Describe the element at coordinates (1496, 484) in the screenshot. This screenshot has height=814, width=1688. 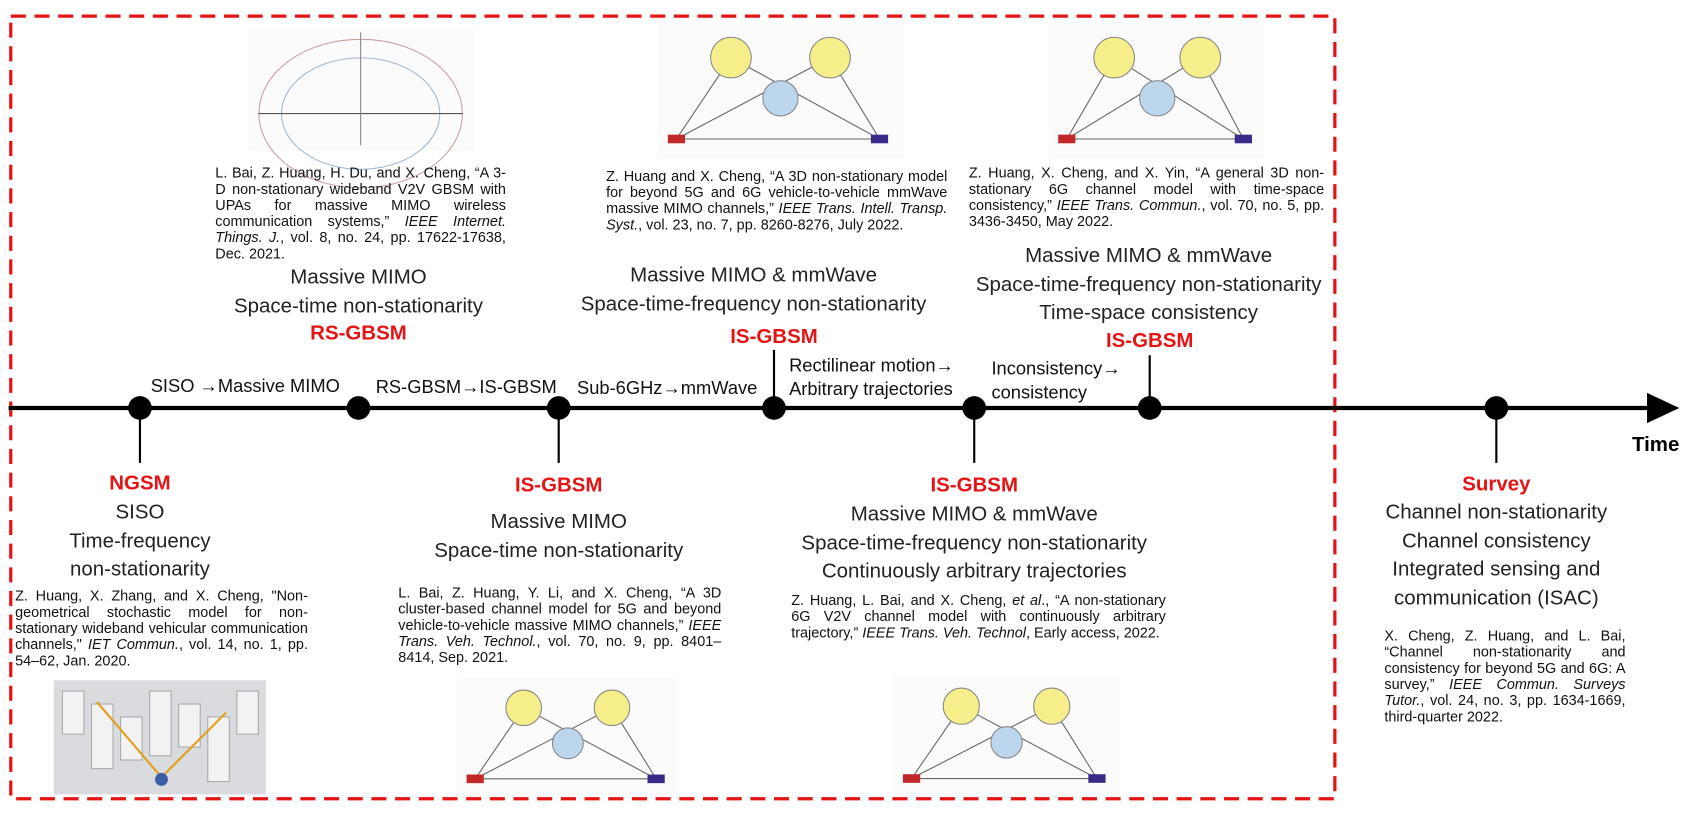
I see `model-label: Survey` at that location.